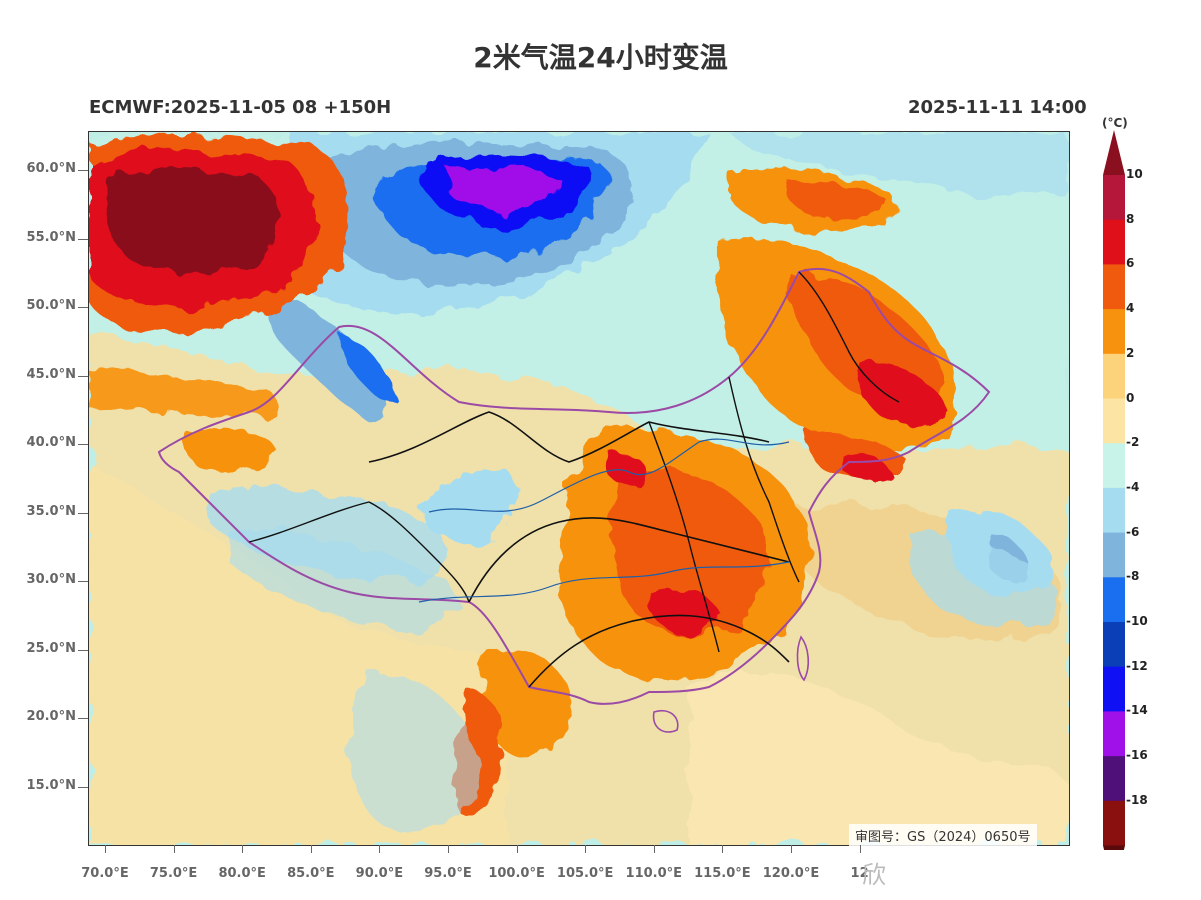 The width and height of the screenshot is (1201, 900). I want to click on colorbar-label: 10, so click(1134, 174).